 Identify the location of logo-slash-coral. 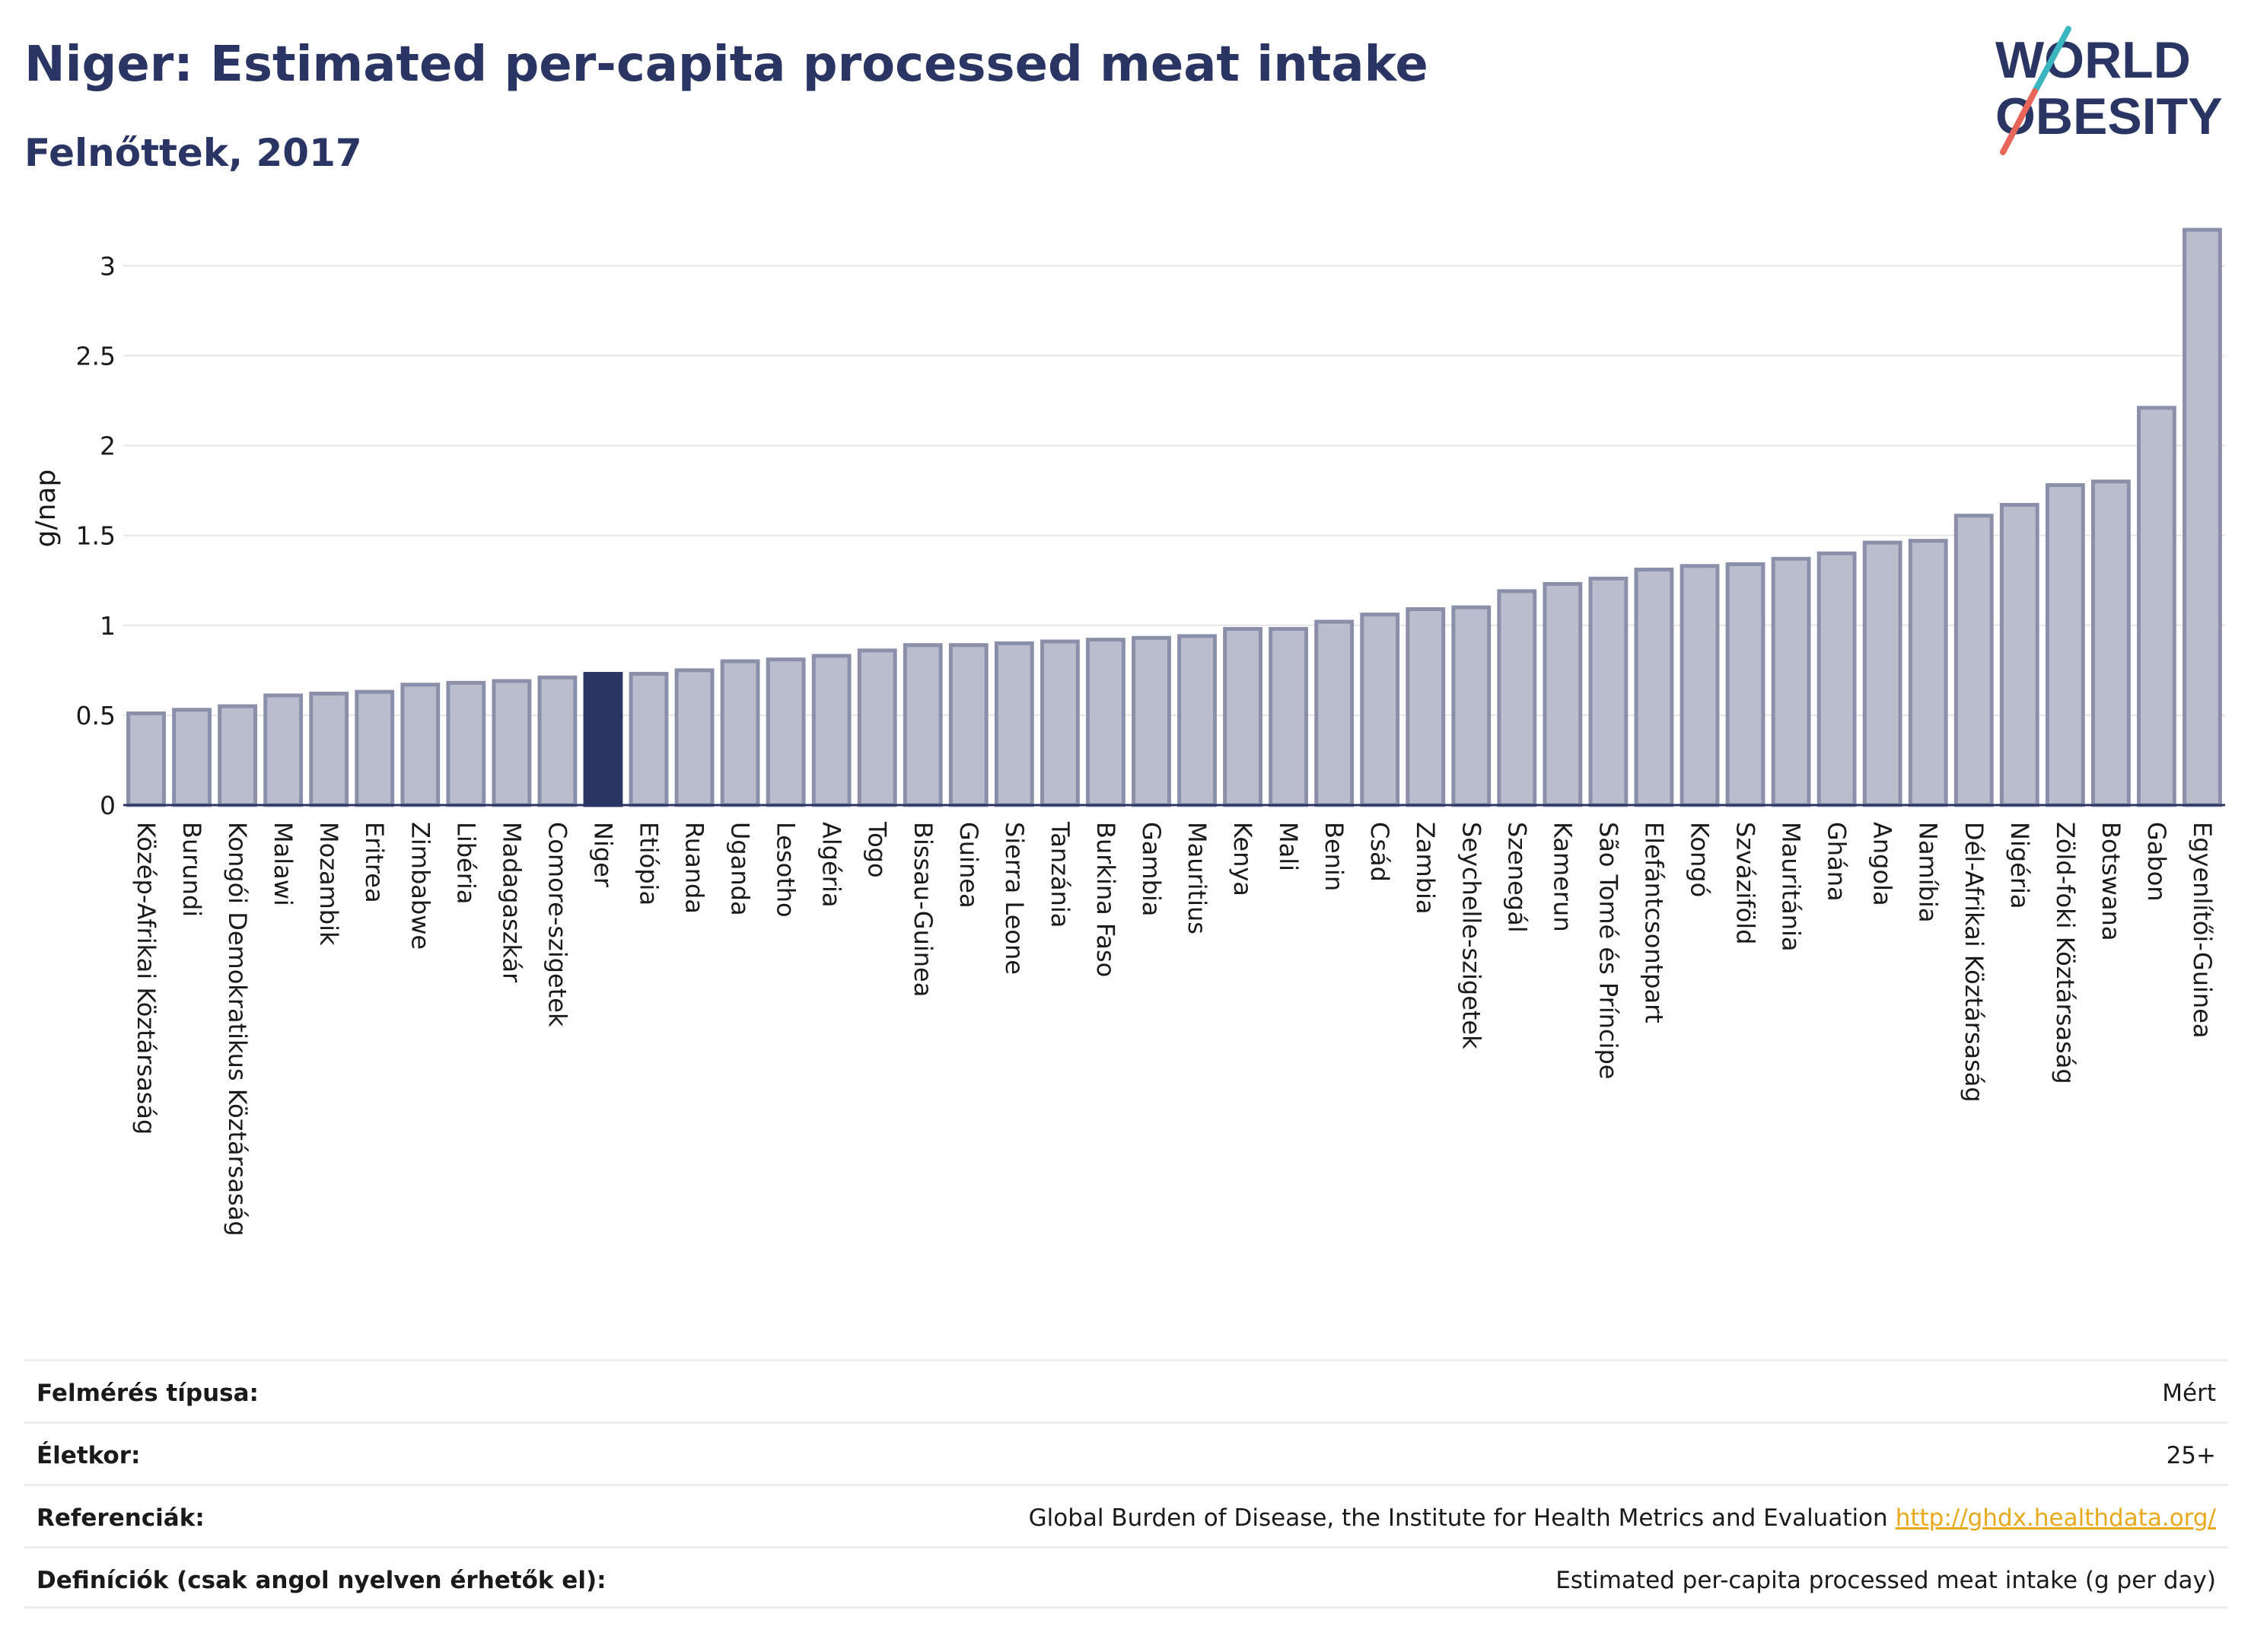
(2019, 121).